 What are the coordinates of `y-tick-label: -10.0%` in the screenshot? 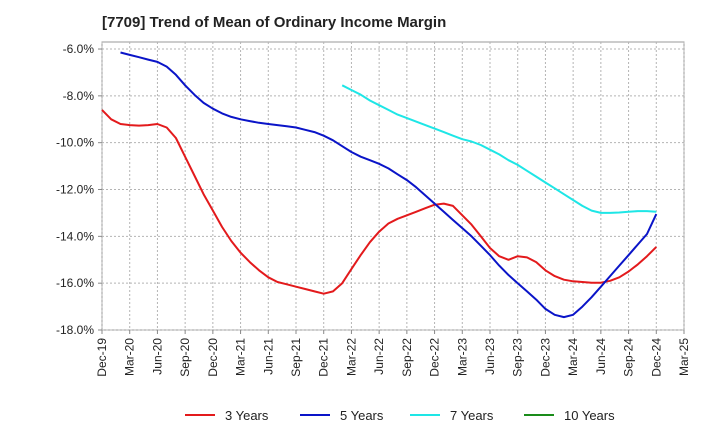 It's located at (75, 143).